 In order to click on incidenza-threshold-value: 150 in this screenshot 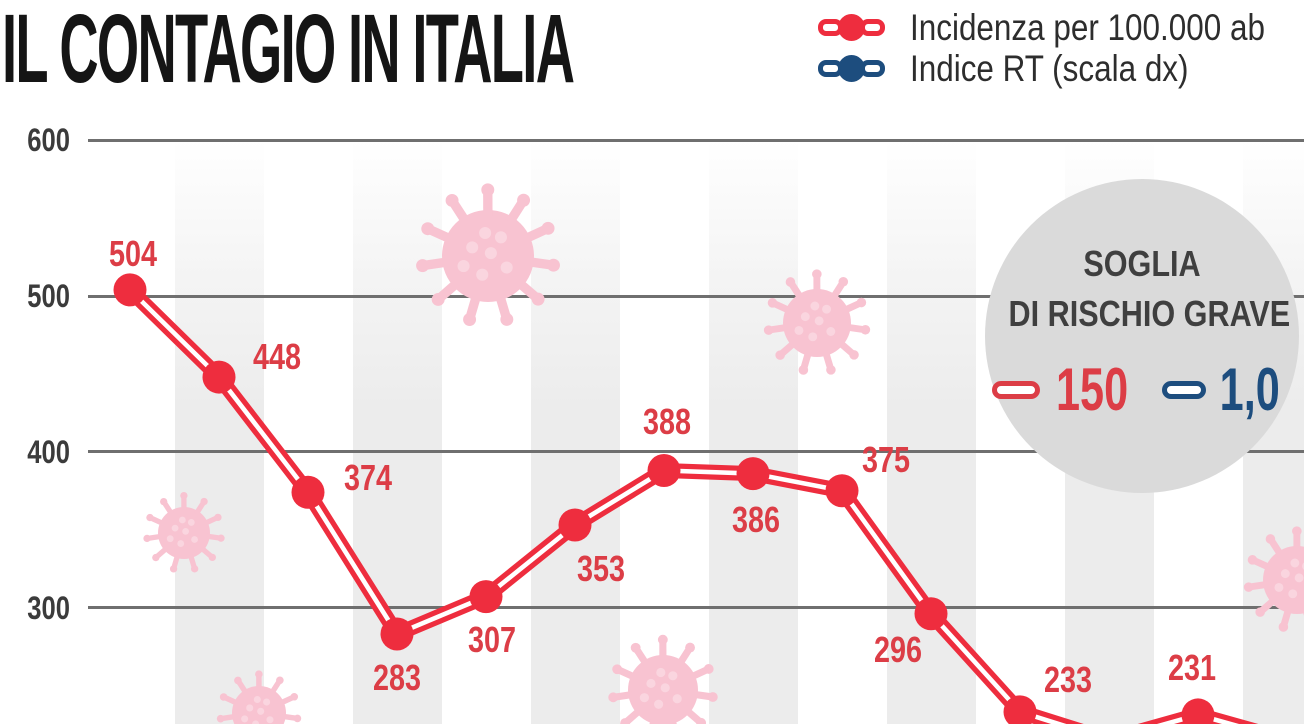, I will do `click(1092, 389)`.